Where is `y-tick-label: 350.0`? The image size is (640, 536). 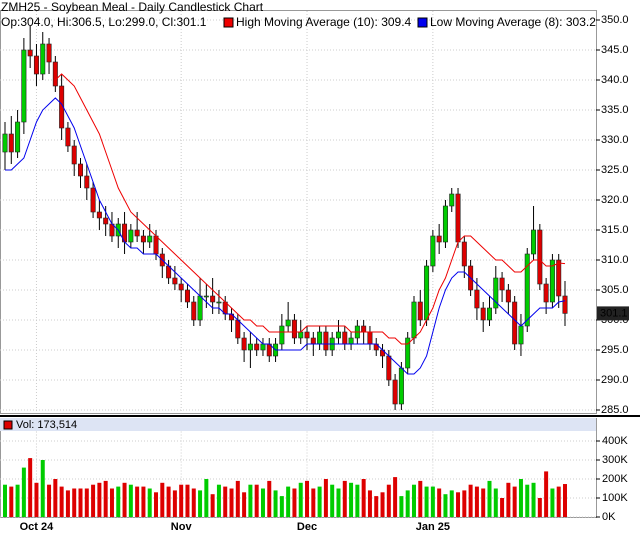
y-tick-label: 350.0 is located at coordinates (615, 20).